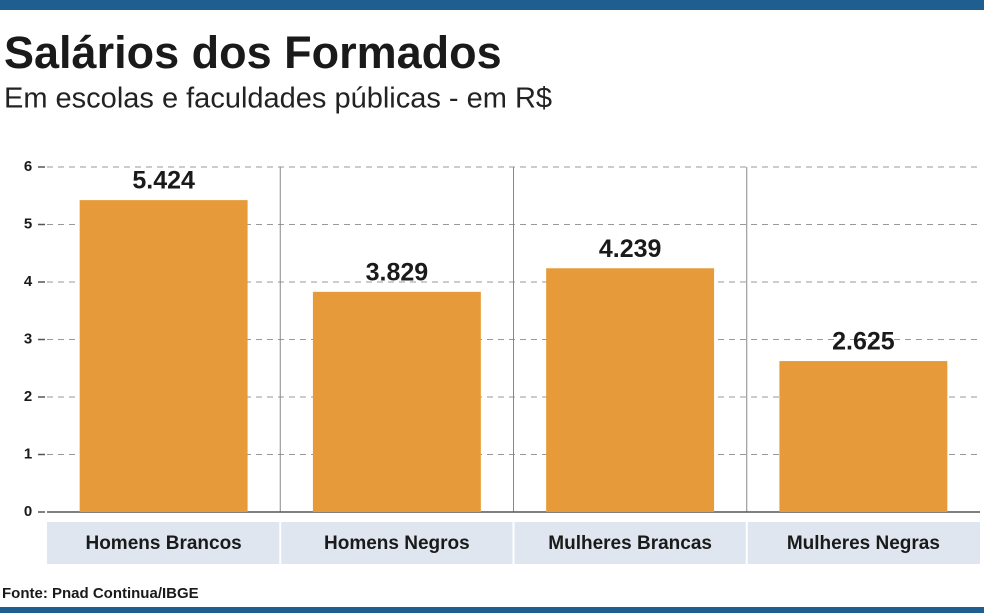 The width and height of the screenshot is (984, 613). Describe the element at coordinates (28, 338) in the screenshot. I see `y-tick-label: 3` at that location.